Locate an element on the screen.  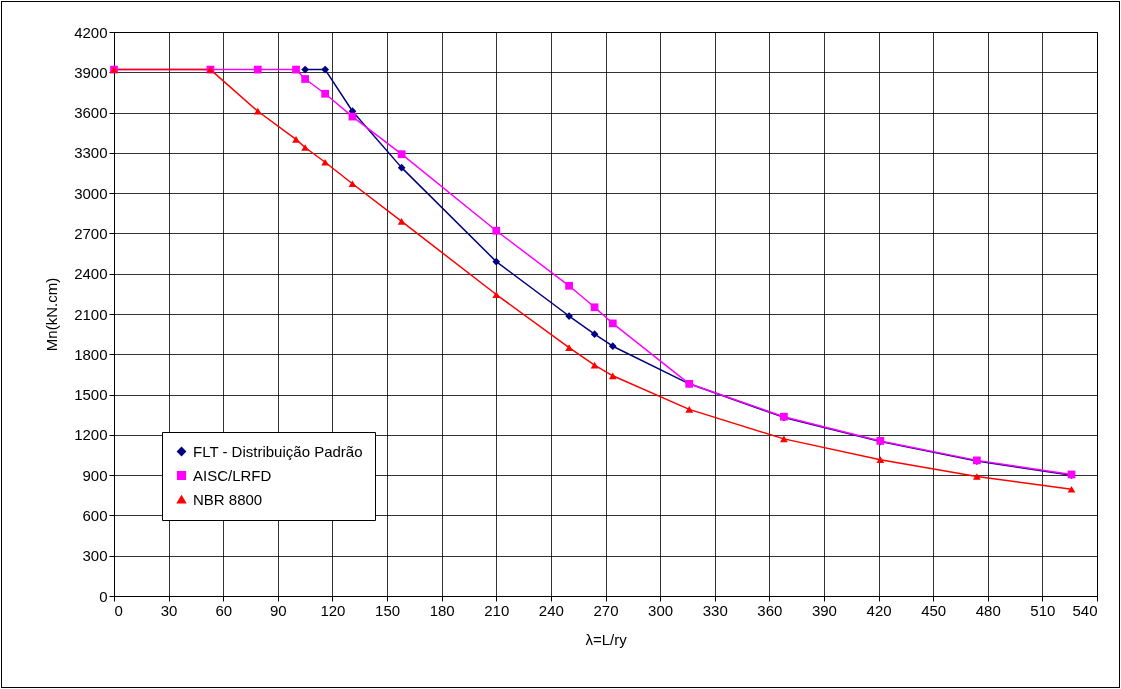
y-tick-label: 1200 is located at coordinates (91, 435).